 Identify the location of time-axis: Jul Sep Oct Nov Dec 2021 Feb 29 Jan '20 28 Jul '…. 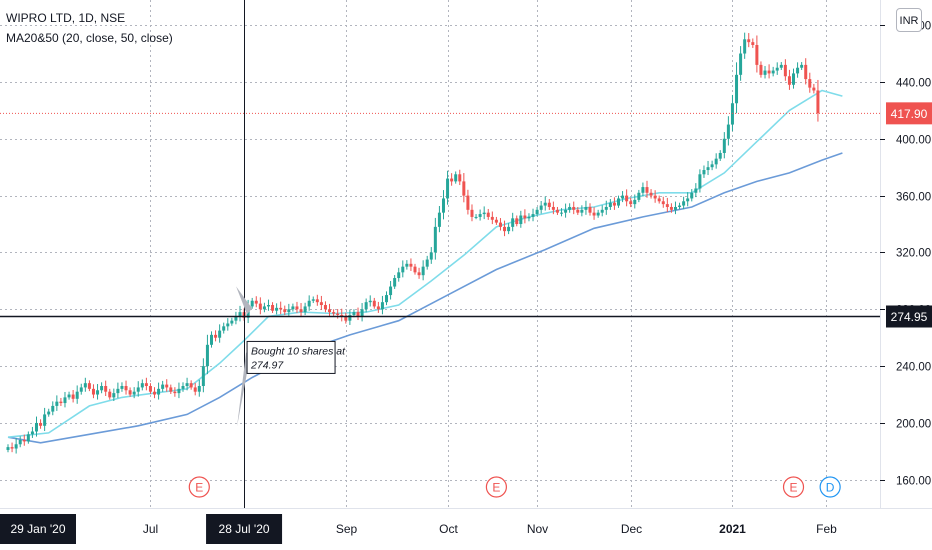
(418, 529).